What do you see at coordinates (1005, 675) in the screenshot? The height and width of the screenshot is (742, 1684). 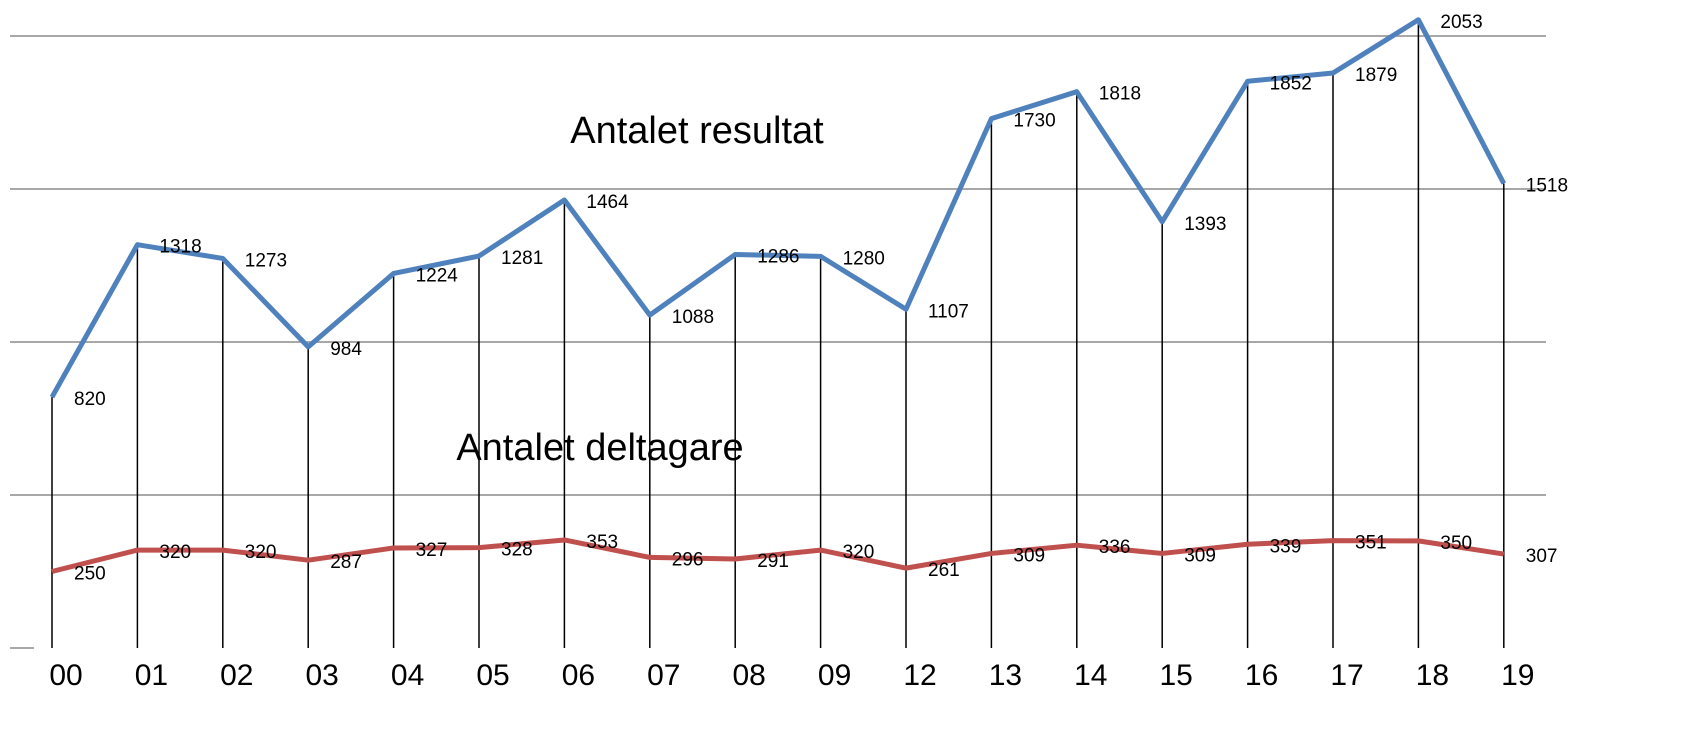 I see `x-tick-label: 13` at bounding box center [1005, 675].